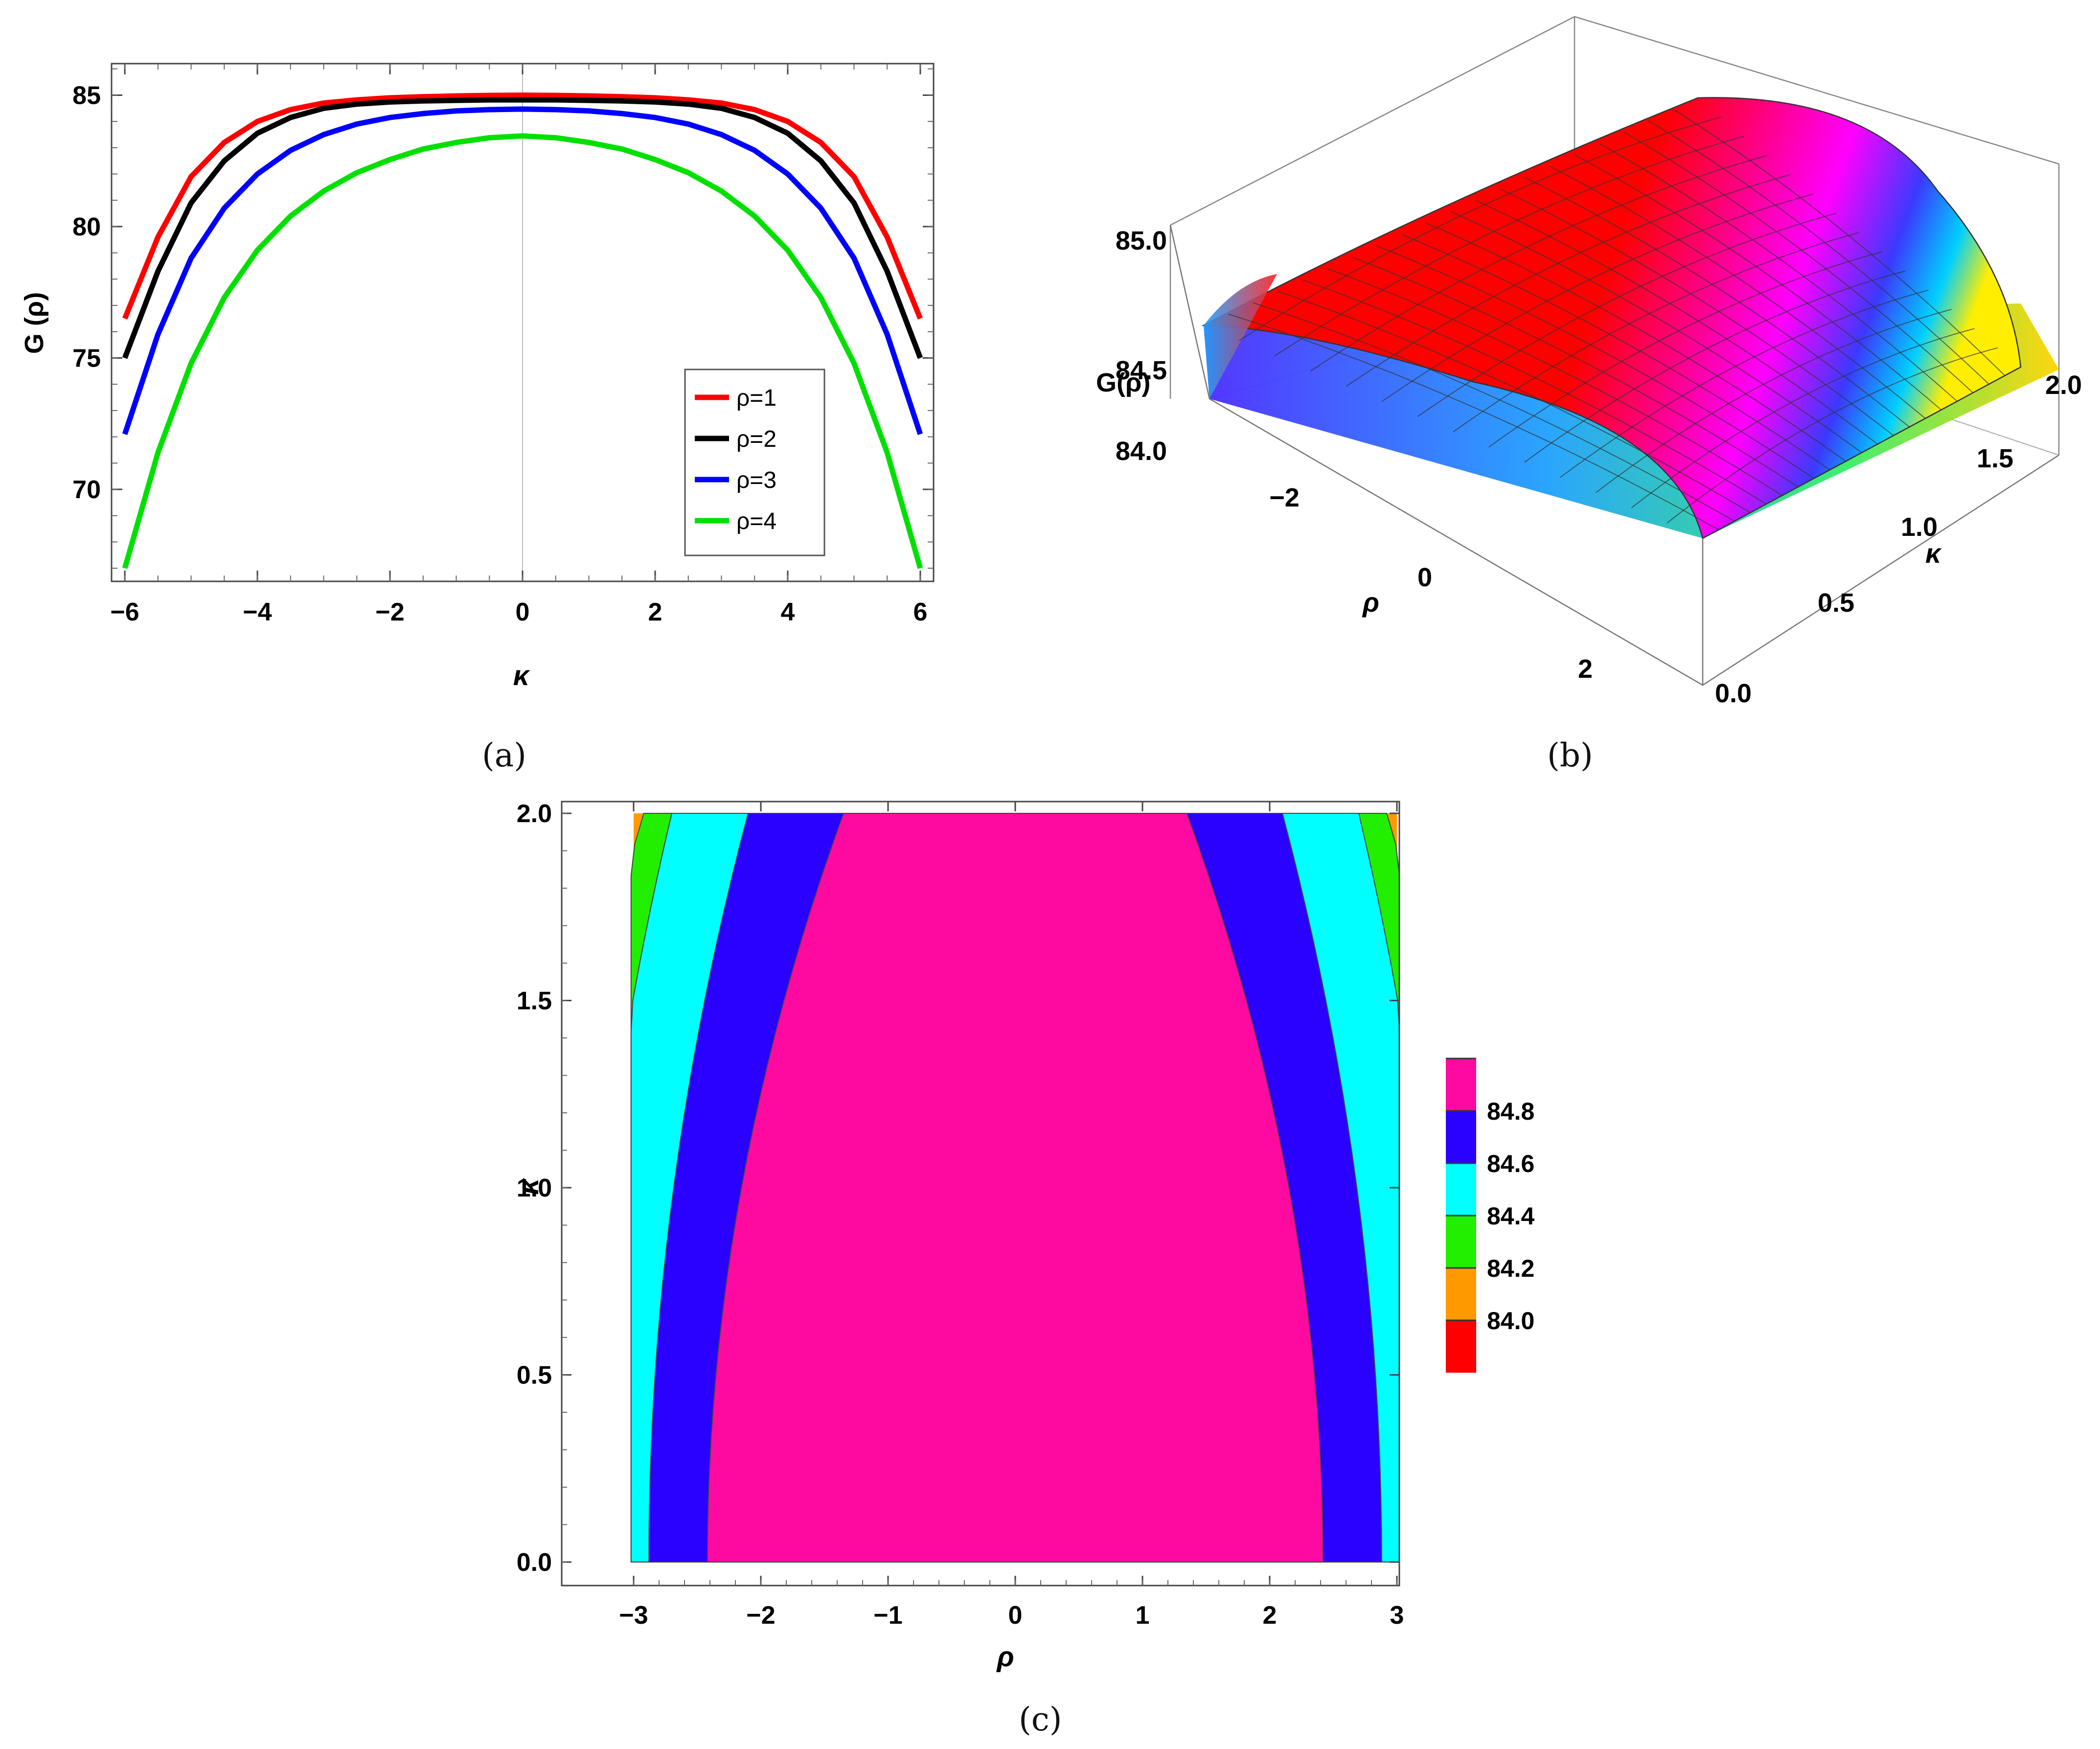  I want to click on panel-b-rhotick-label: −2, so click(1284, 497).